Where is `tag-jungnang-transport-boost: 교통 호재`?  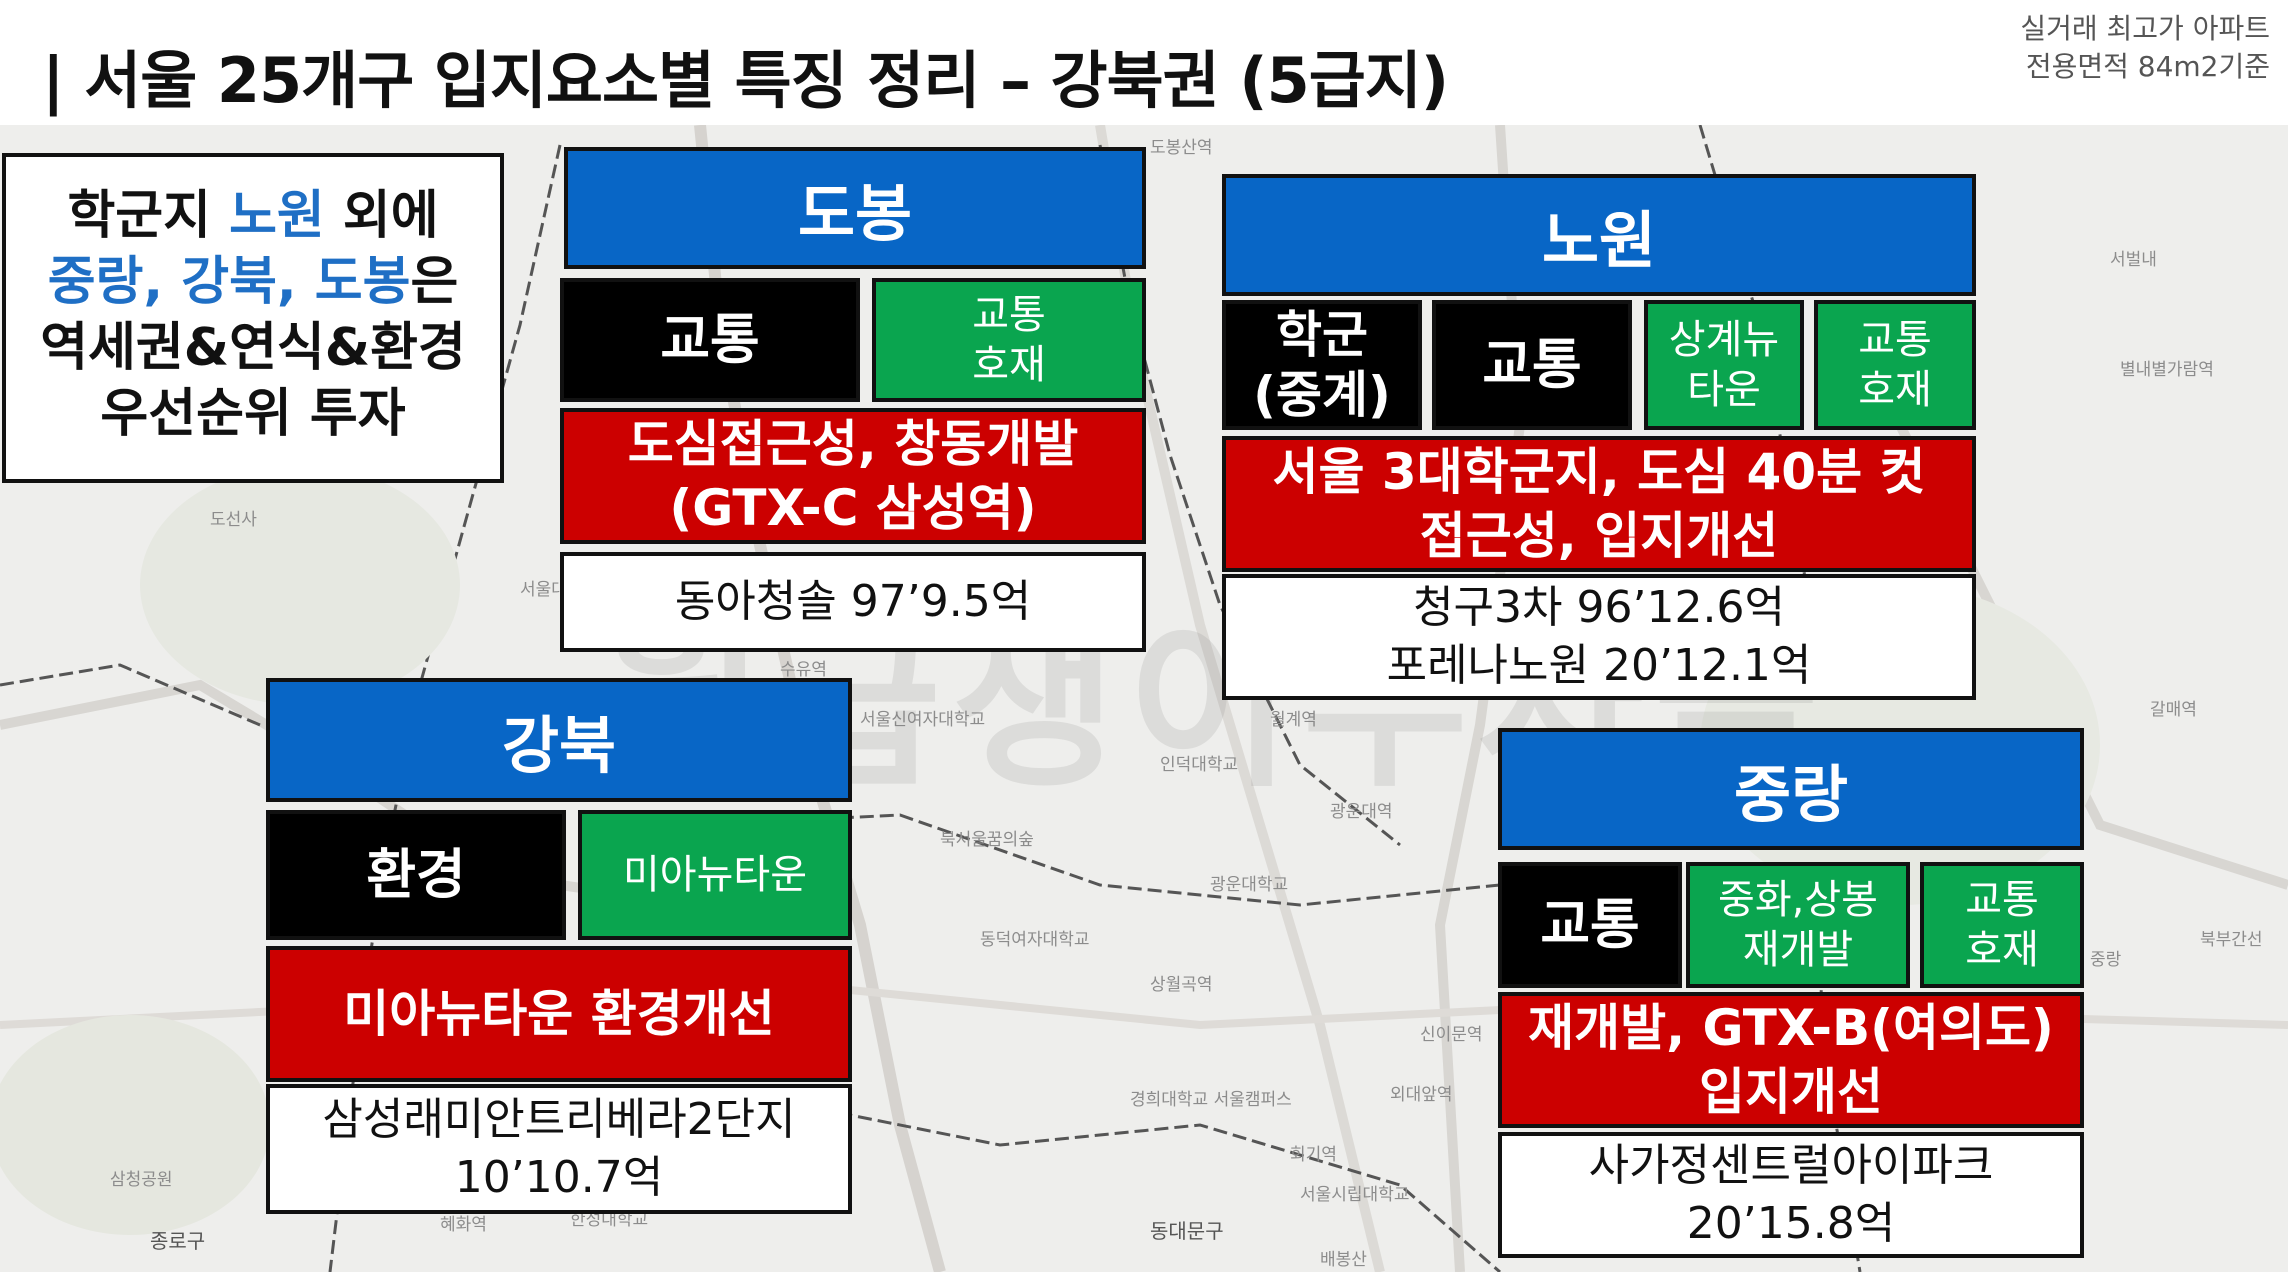 tag-jungnang-transport-boost: 교통 호재 is located at coordinates (2002, 925).